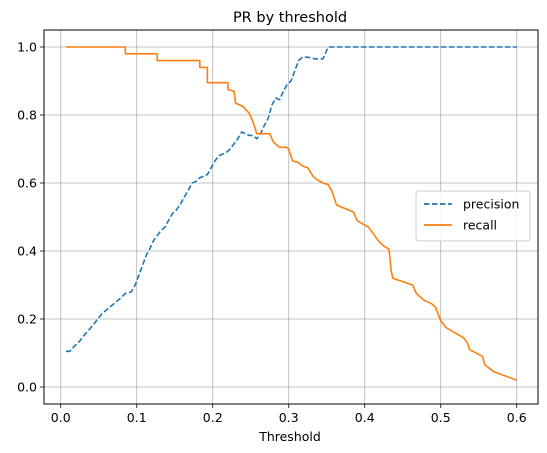  Describe the element at coordinates (480, 225) in the screenshot. I see `legend-recall-label: recall` at that location.